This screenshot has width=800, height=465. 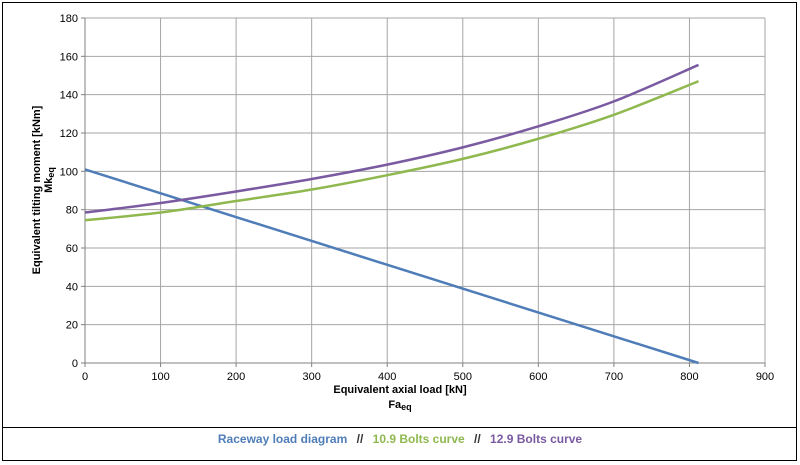 I want to click on x-axis-subtitle-main: Fa, so click(x=395, y=405).